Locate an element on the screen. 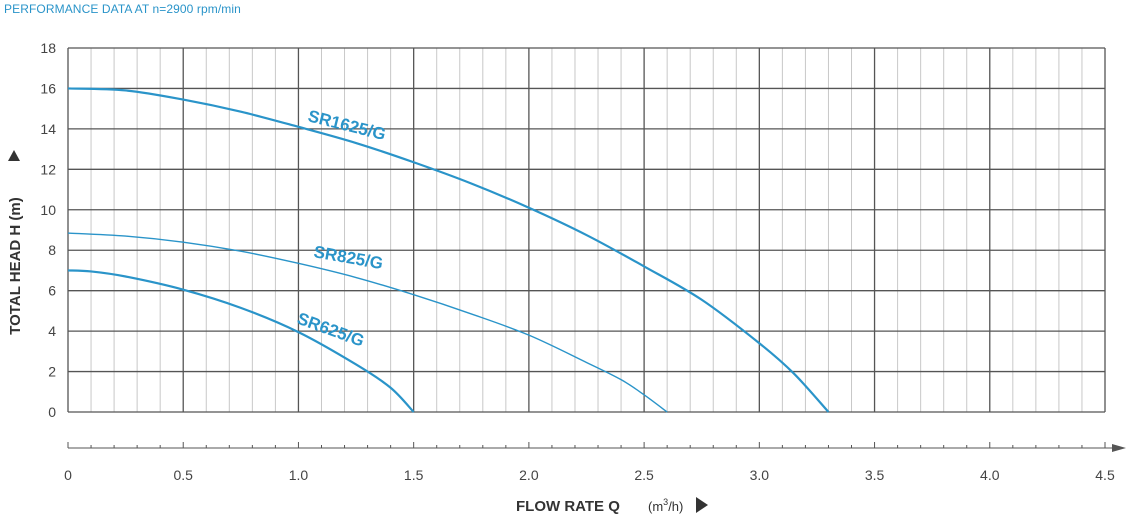 The width and height of the screenshot is (1130, 522). y-tick-label: 0 is located at coordinates (52, 412).